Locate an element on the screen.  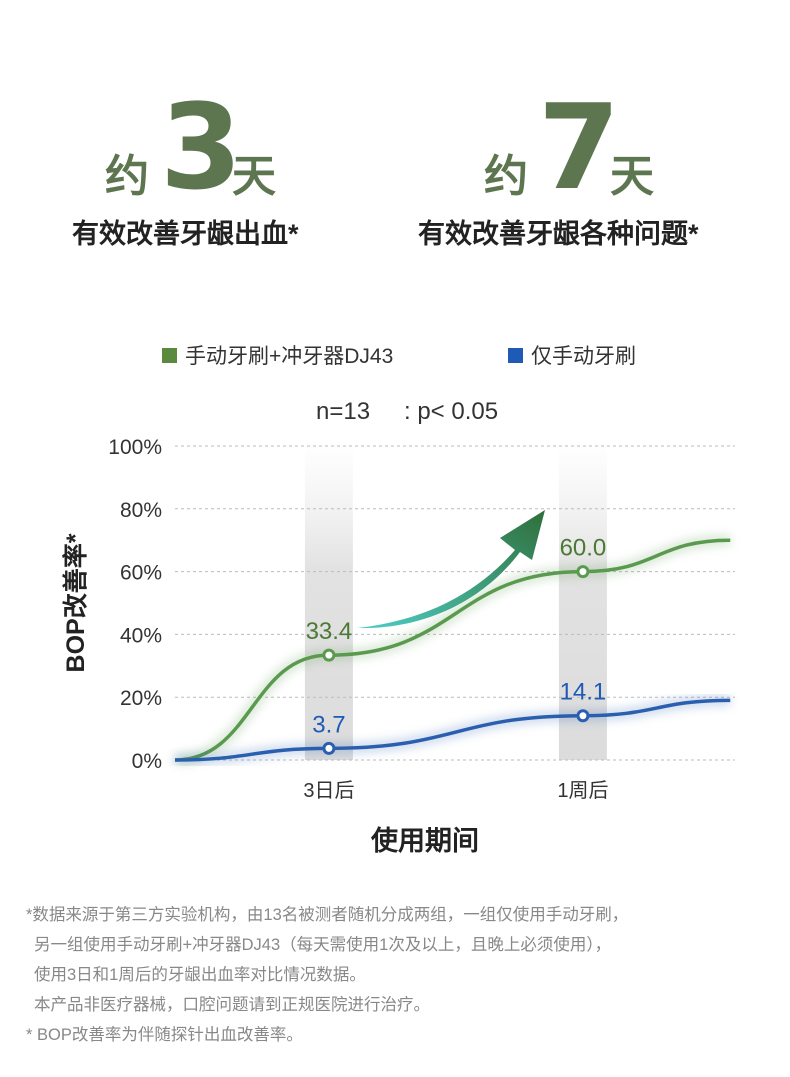
headline-left-number: 3 is located at coordinates (201, 147).